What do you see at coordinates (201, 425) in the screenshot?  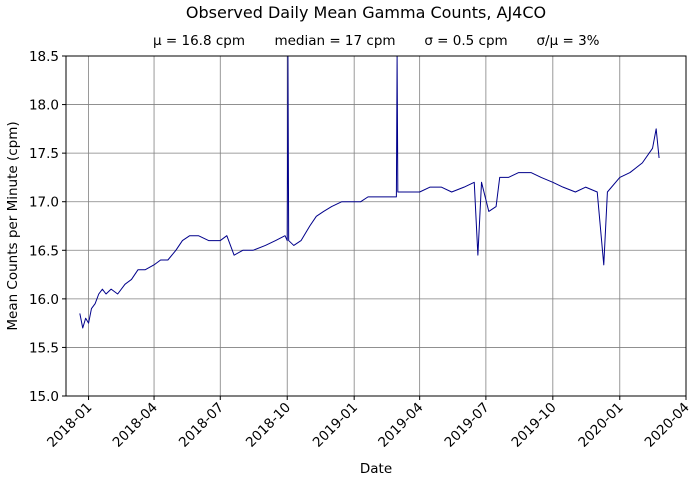 I see `x-tick-label: 2018-07` at bounding box center [201, 425].